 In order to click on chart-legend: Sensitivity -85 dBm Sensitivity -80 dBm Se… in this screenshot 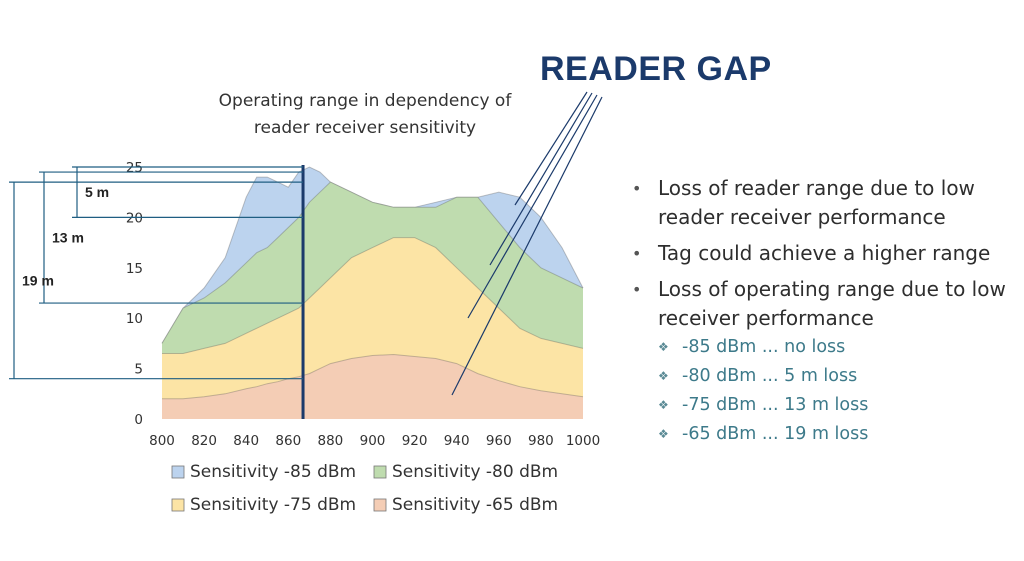, I will do `click(364, 488)`.